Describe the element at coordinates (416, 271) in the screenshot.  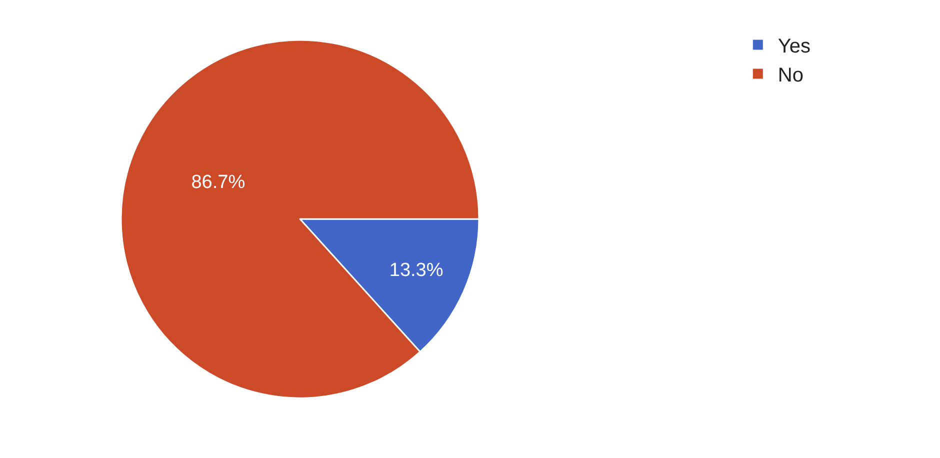
I see `data-label: 13.3%` at that location.